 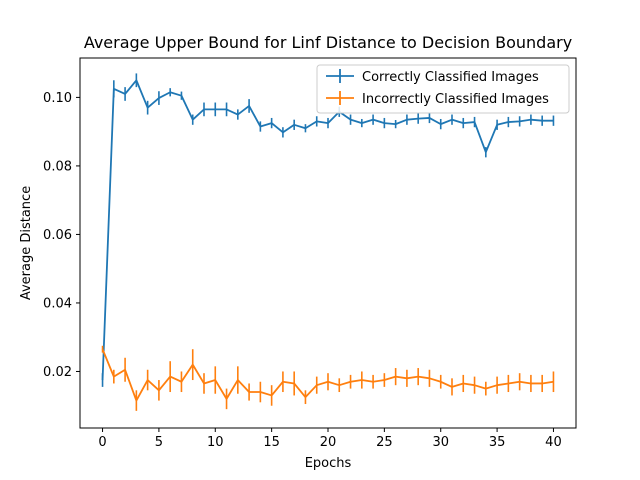 What do you see at coordinates (328, 442) in the screenshot?
I see `x-tick-label: 20` at bounding box center [328, 442].